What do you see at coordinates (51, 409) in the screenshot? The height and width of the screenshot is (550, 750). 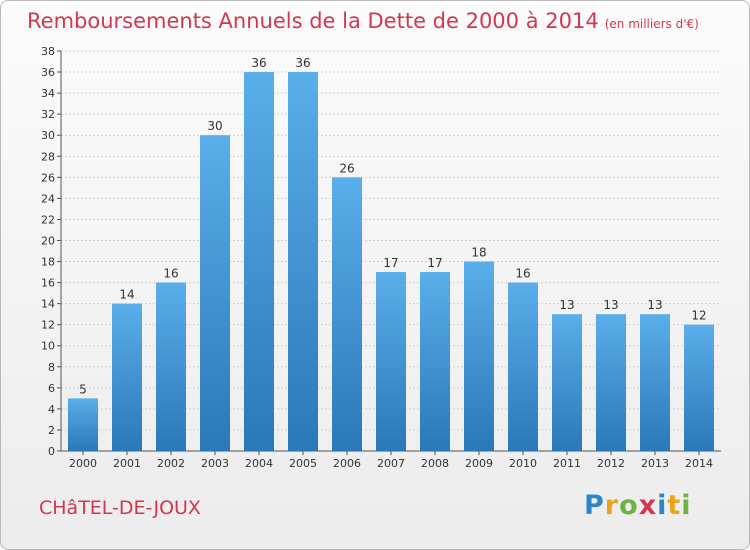 I see `y-tick-label: 4` at bounding box center [51, 409].